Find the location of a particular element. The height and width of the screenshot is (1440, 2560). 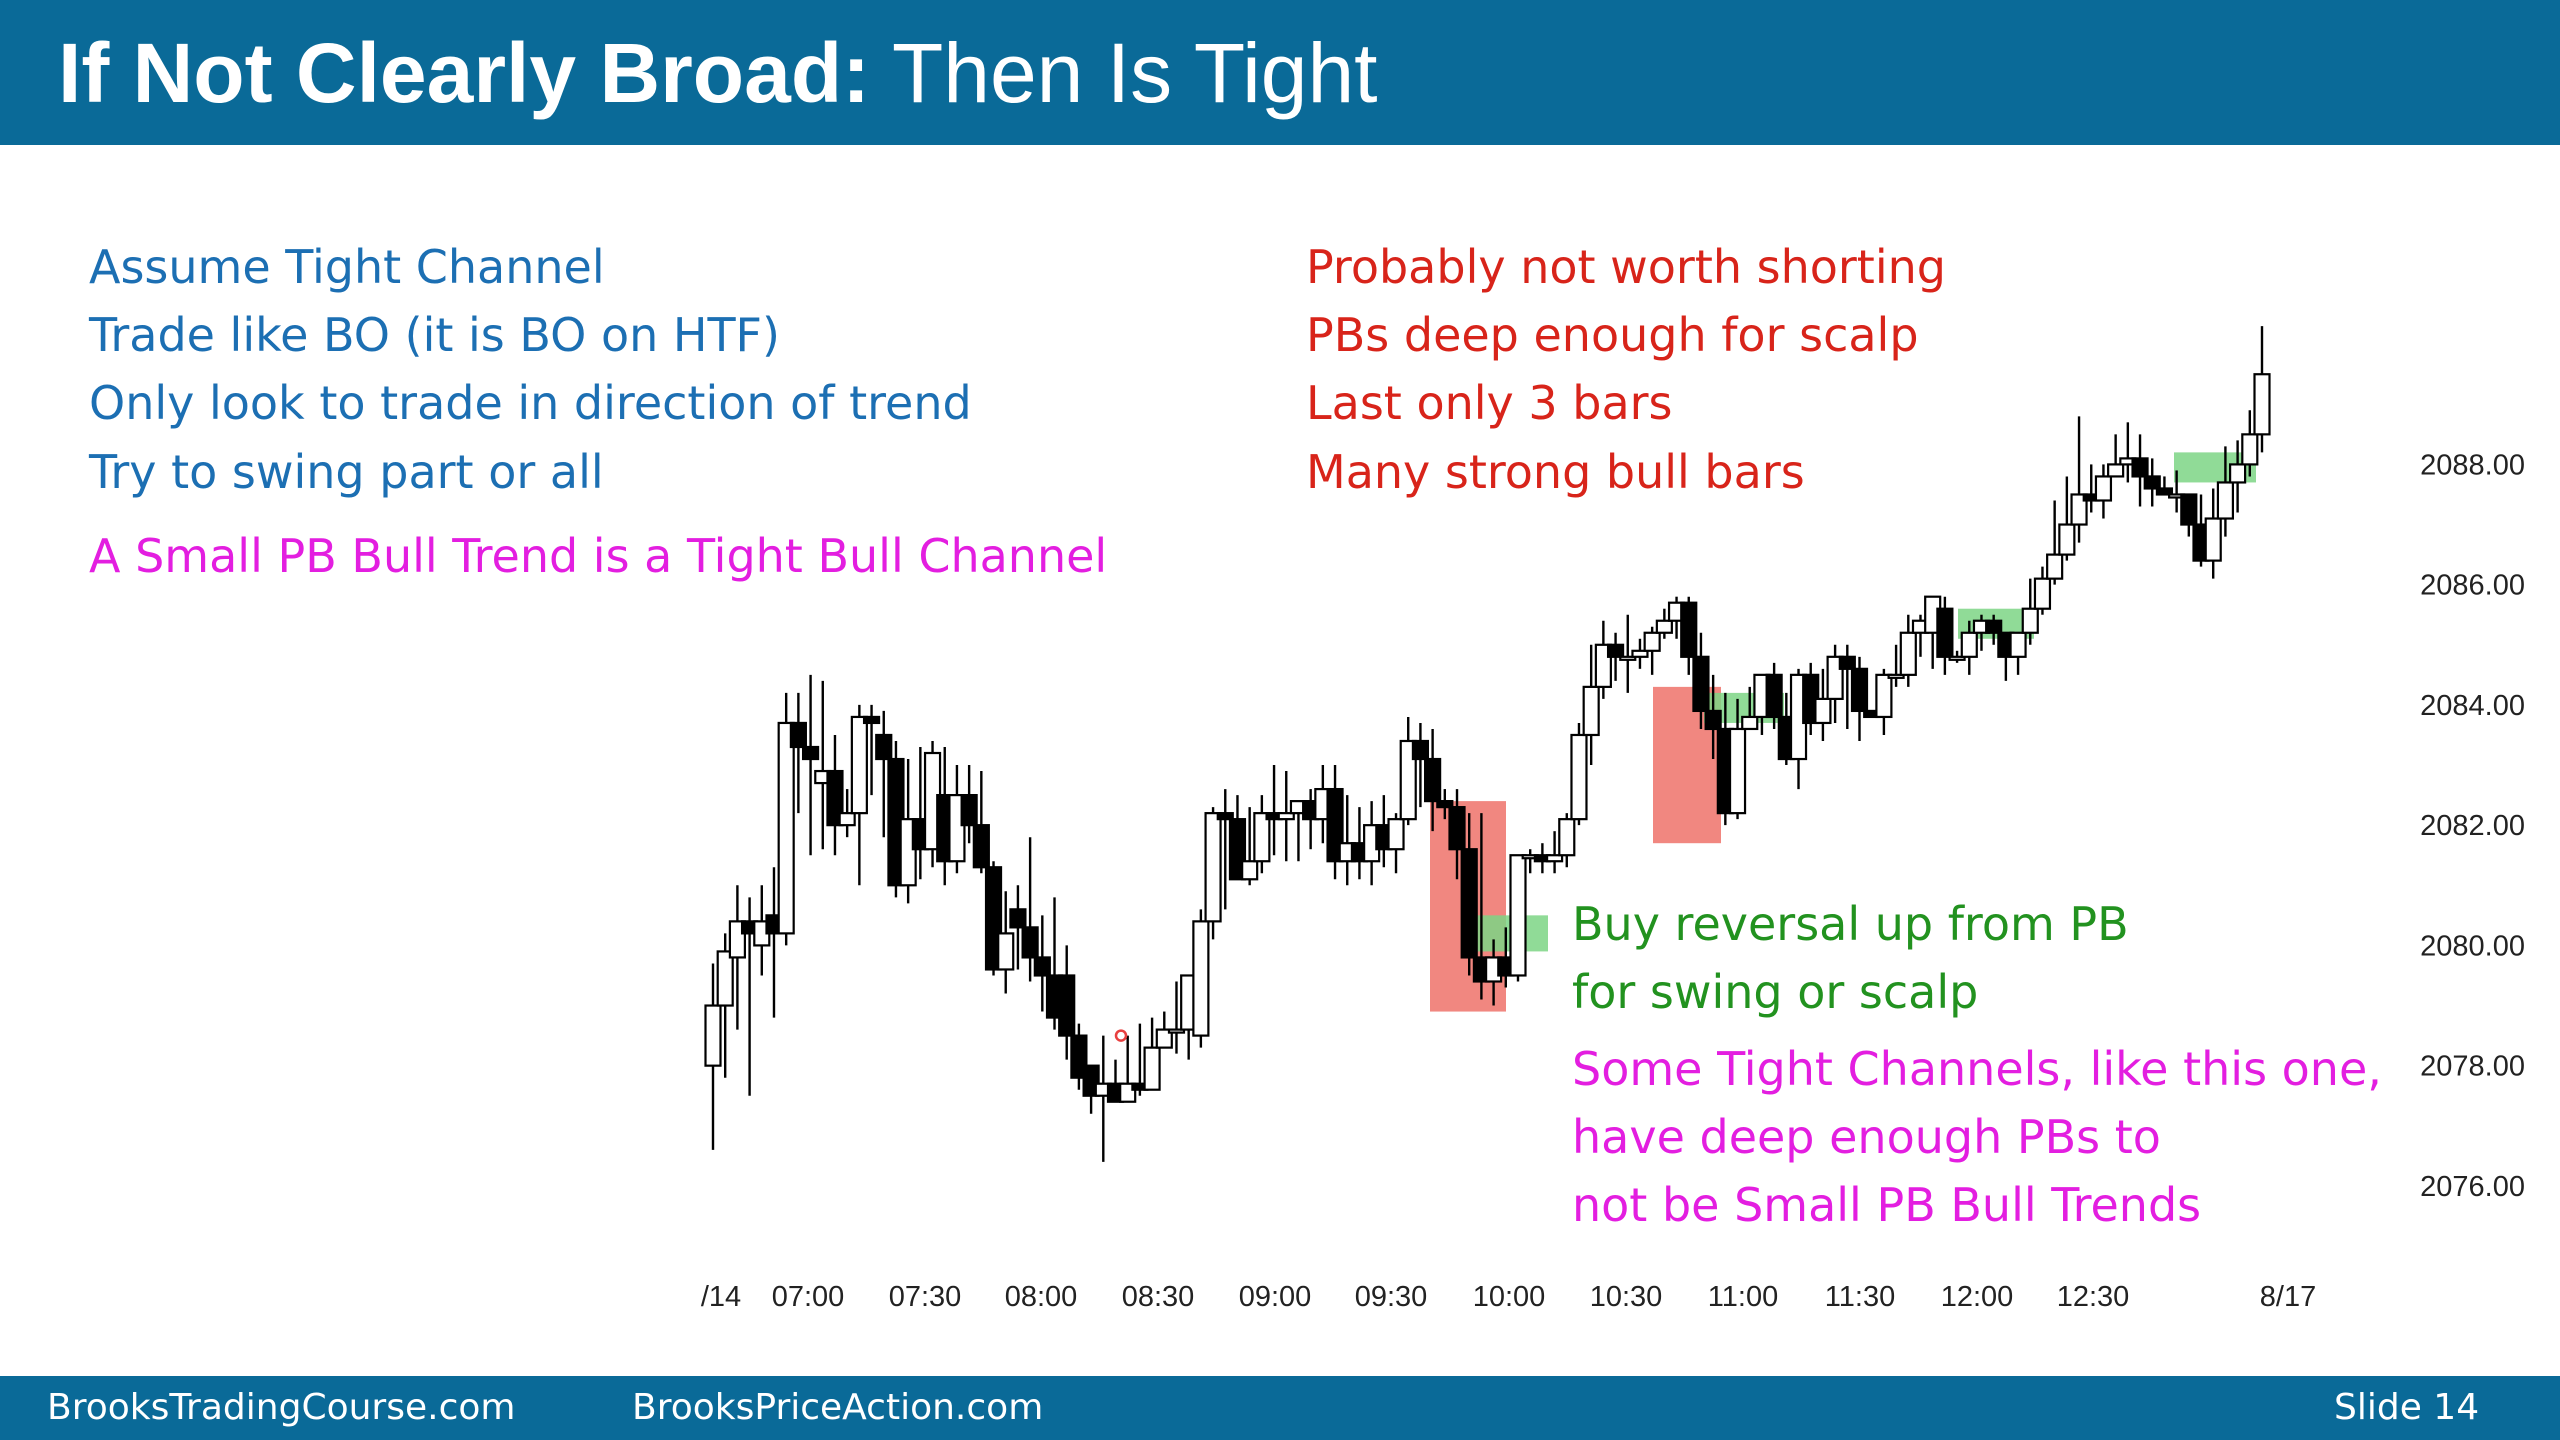

note-right-1: Probably not worth shorting is located at coordinates (1626, 267).